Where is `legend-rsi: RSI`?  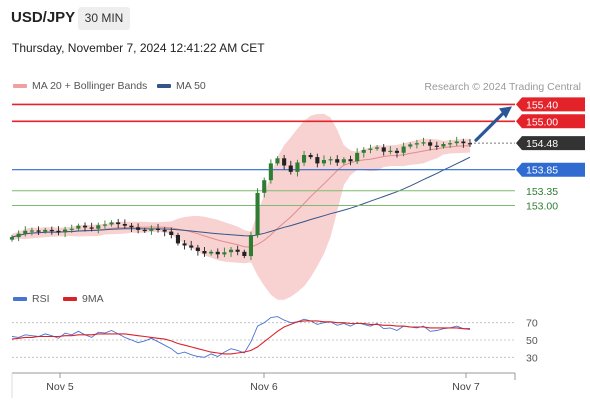
legend-rsi: RSI is located at coordinates (31, 299).